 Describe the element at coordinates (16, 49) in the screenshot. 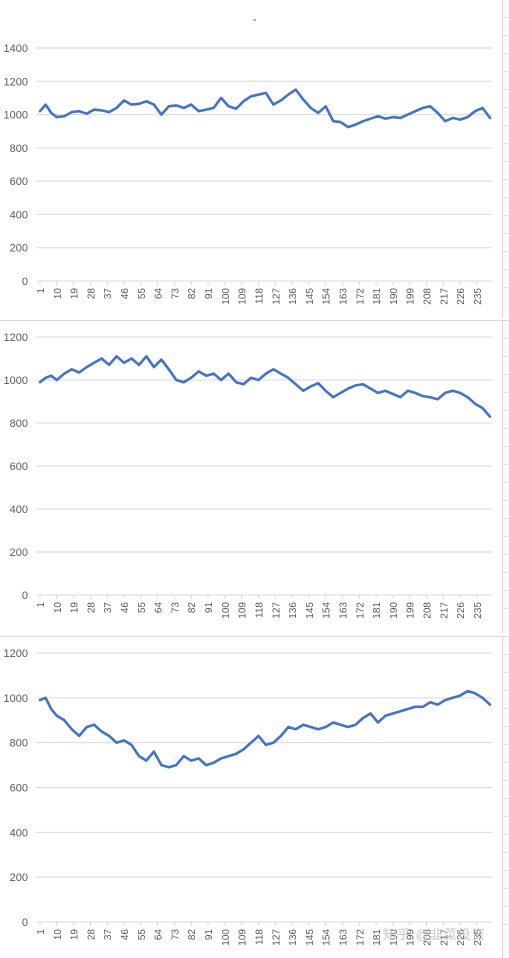

I see `y-tick-label: 1400` at that location.